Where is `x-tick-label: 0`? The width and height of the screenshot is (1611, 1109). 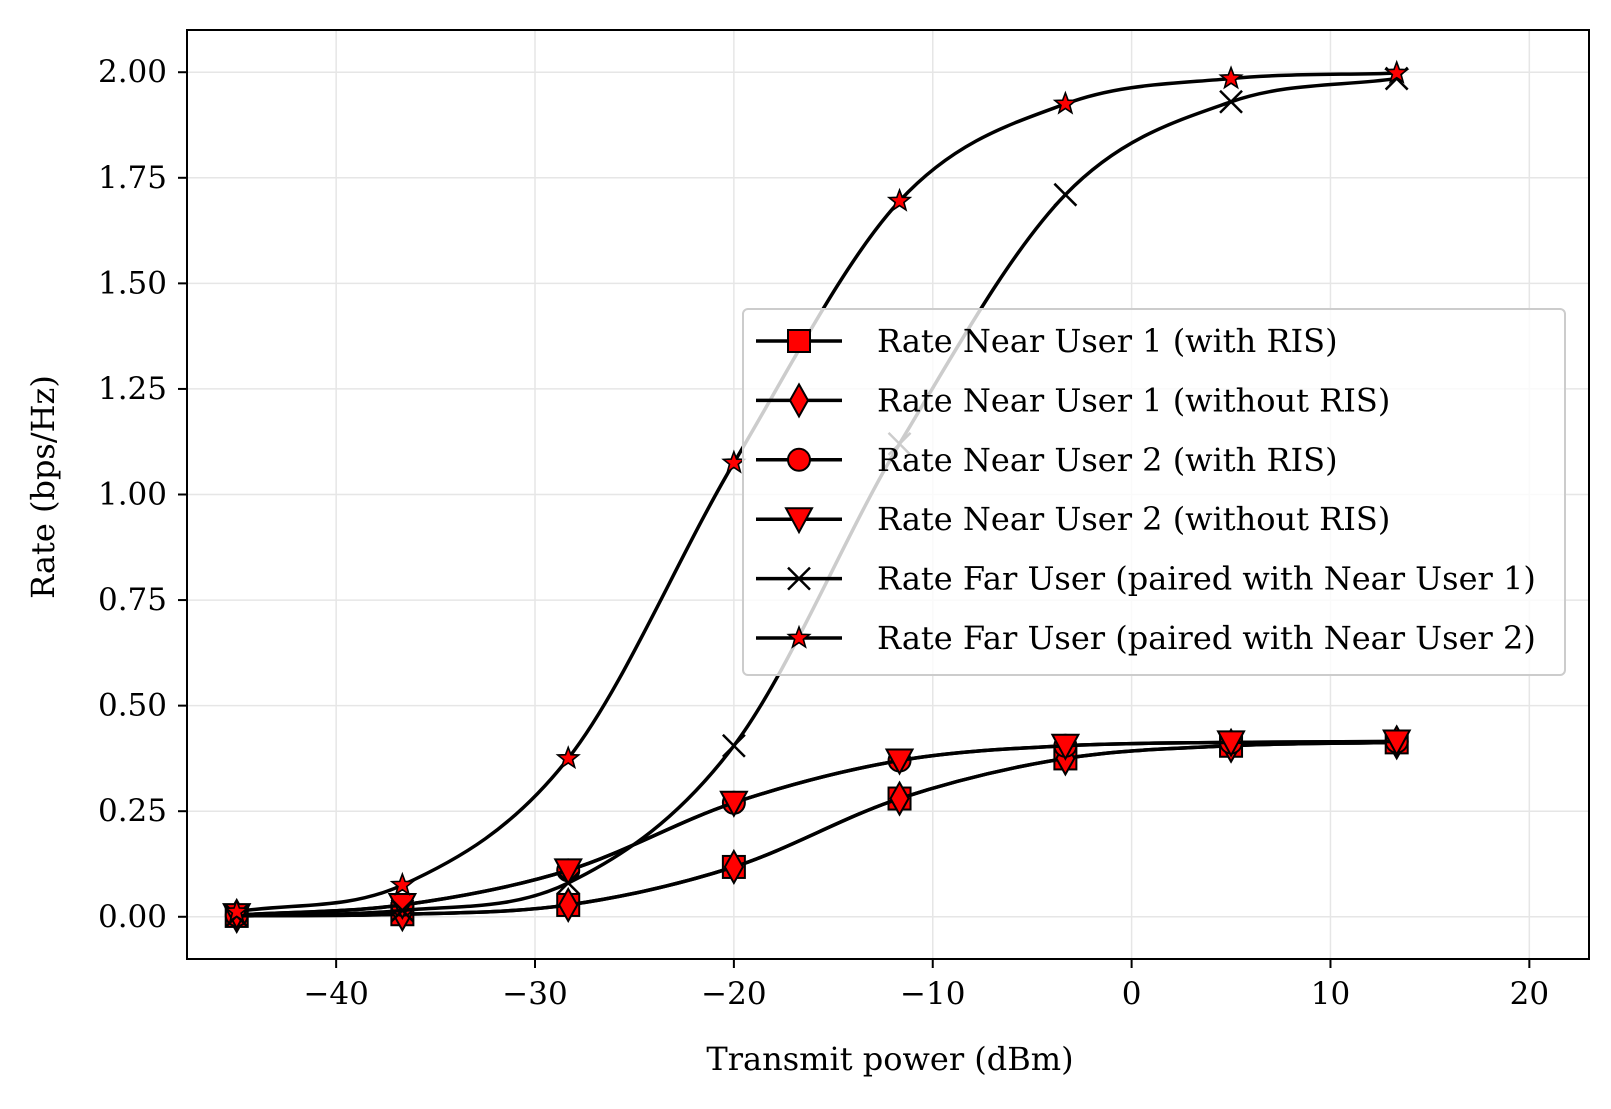
x-tick-label: 0 is located at coordinates (1132, 994).